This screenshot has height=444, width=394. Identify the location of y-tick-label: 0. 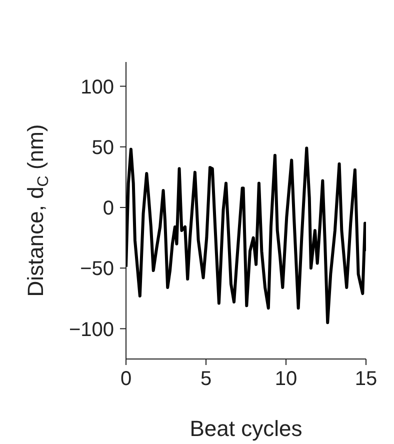
(108, 209).